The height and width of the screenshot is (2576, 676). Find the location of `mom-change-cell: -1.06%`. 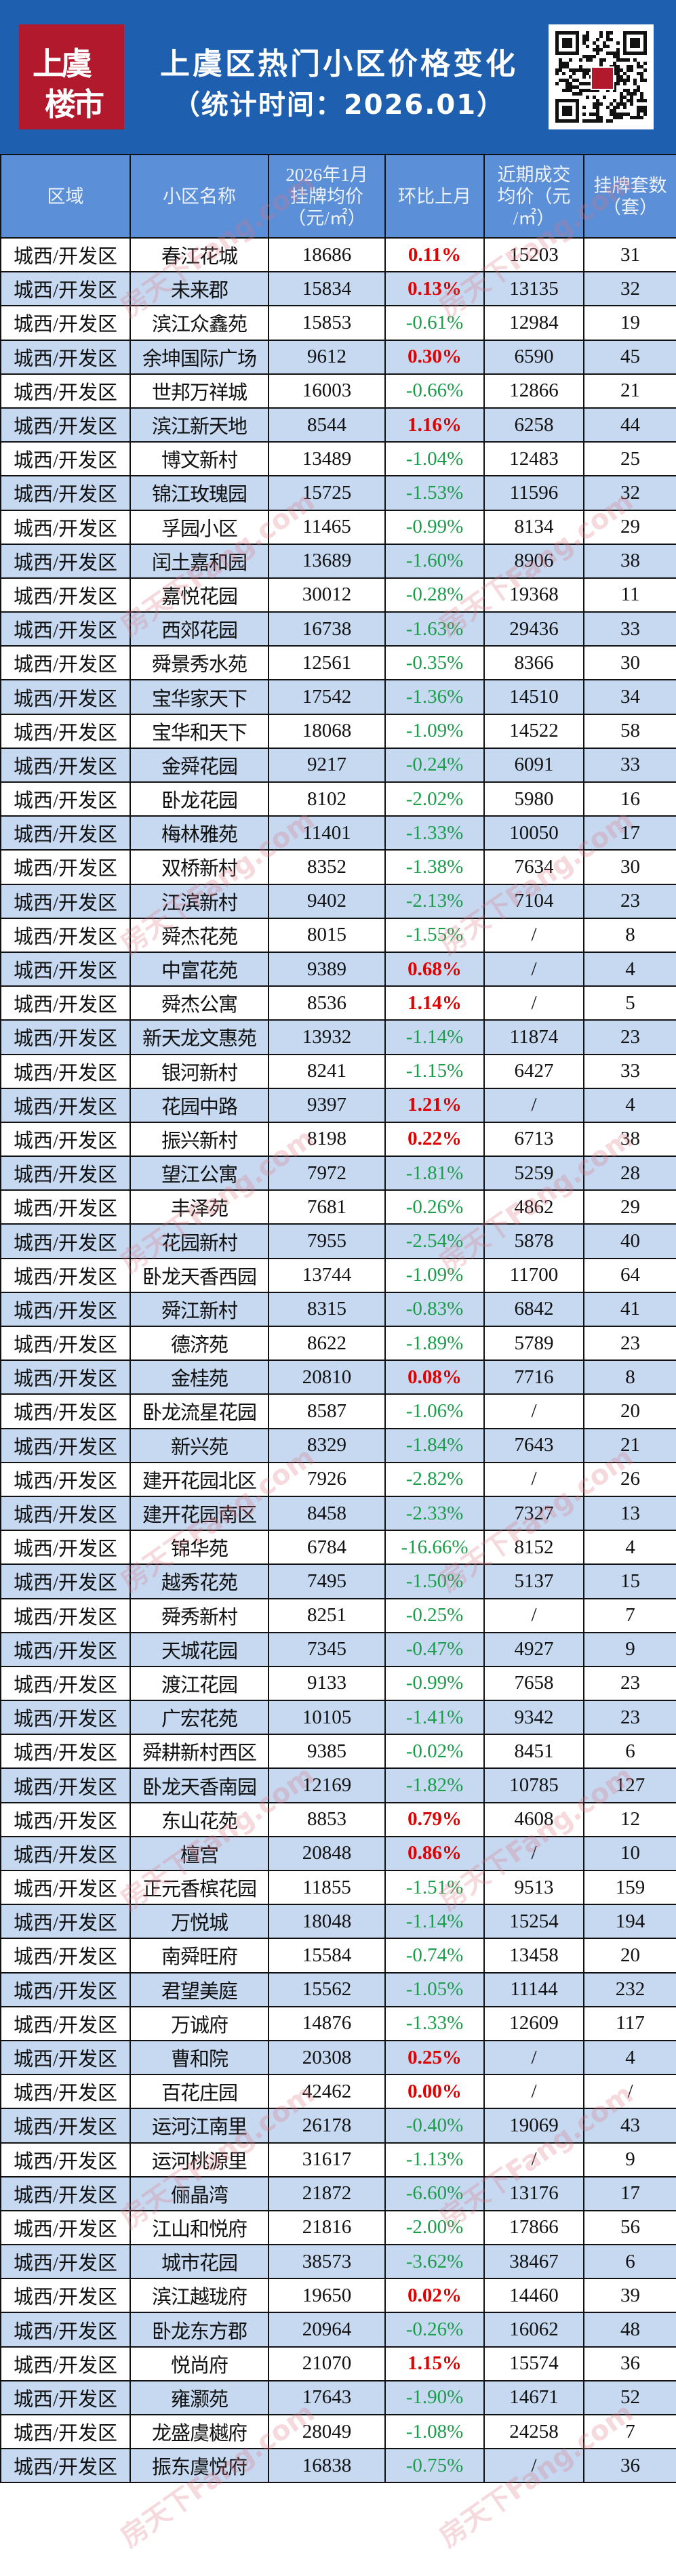

mom-change-cell: -1.06% is located at coordinates (434, 1411).